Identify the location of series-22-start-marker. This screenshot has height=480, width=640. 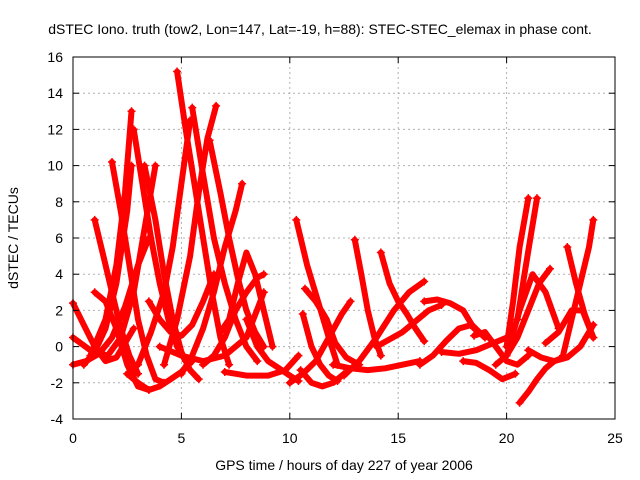
(246, 319).